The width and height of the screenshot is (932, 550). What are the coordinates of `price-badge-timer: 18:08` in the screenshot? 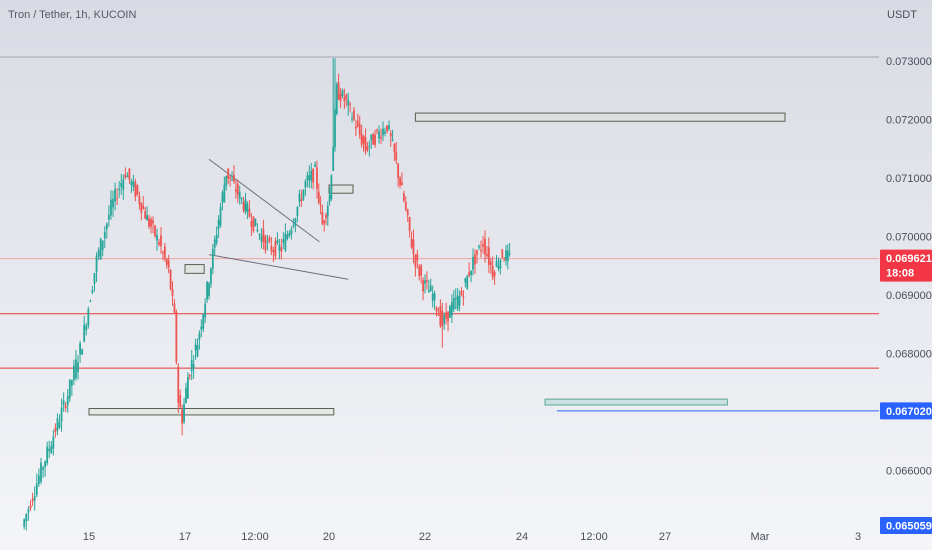 It's located at (900, 274).